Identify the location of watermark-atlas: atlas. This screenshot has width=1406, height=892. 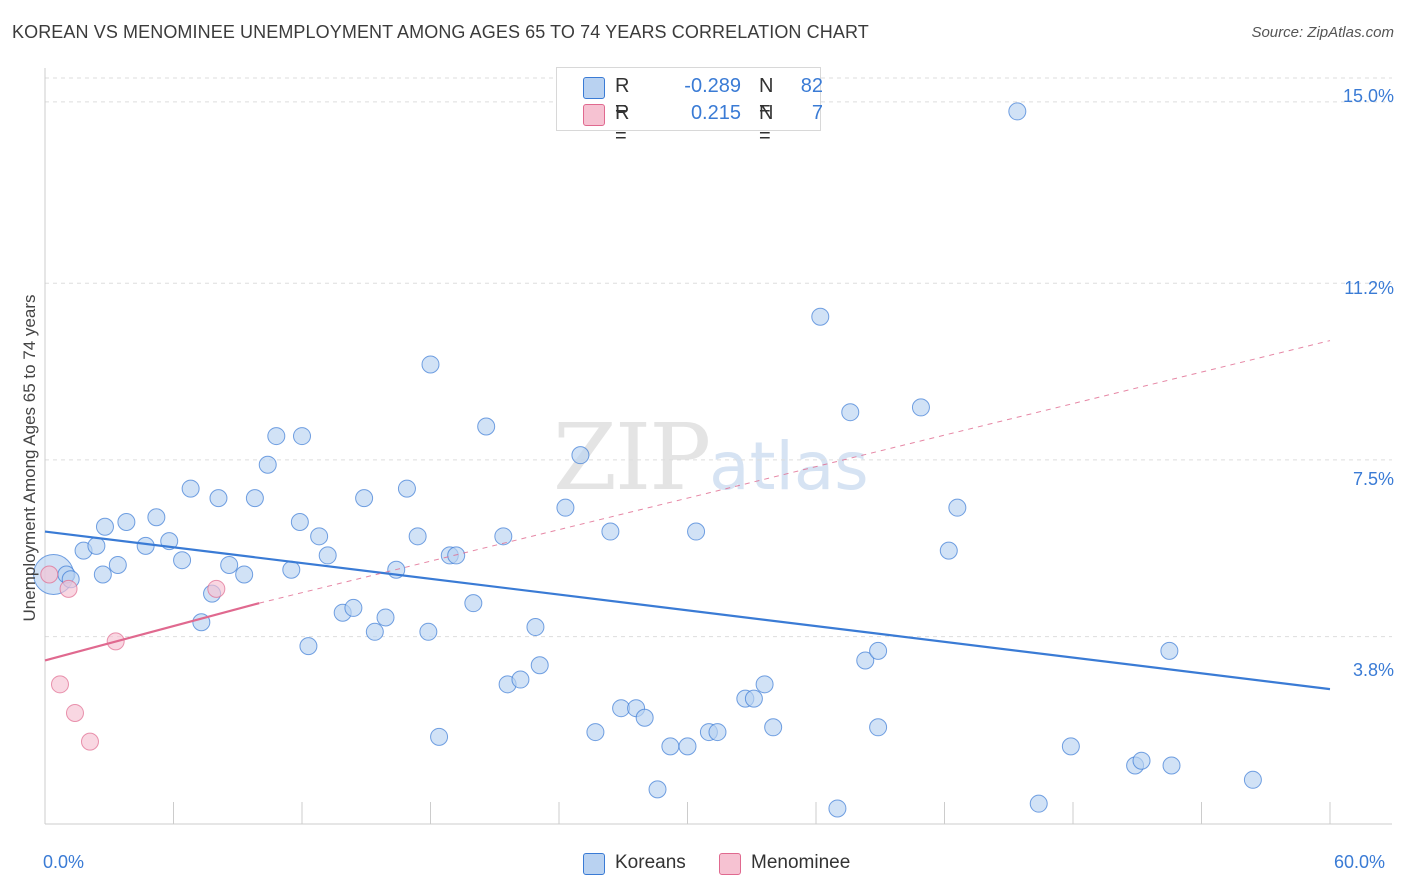
(789, 466).